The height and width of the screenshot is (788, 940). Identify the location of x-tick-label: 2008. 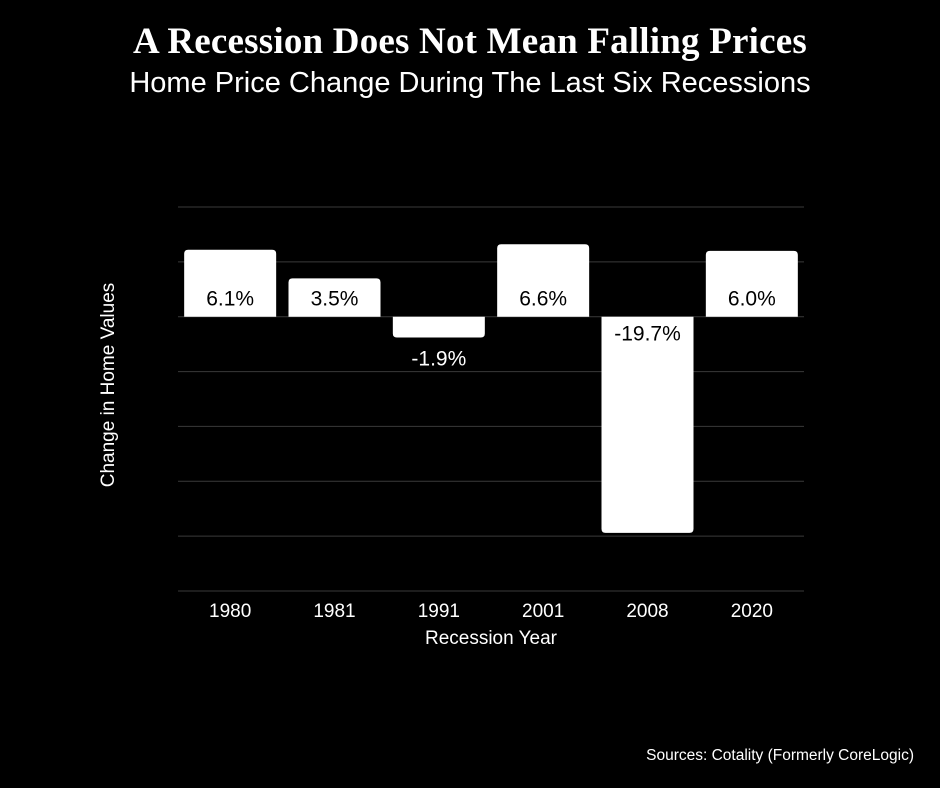
(647, 611).